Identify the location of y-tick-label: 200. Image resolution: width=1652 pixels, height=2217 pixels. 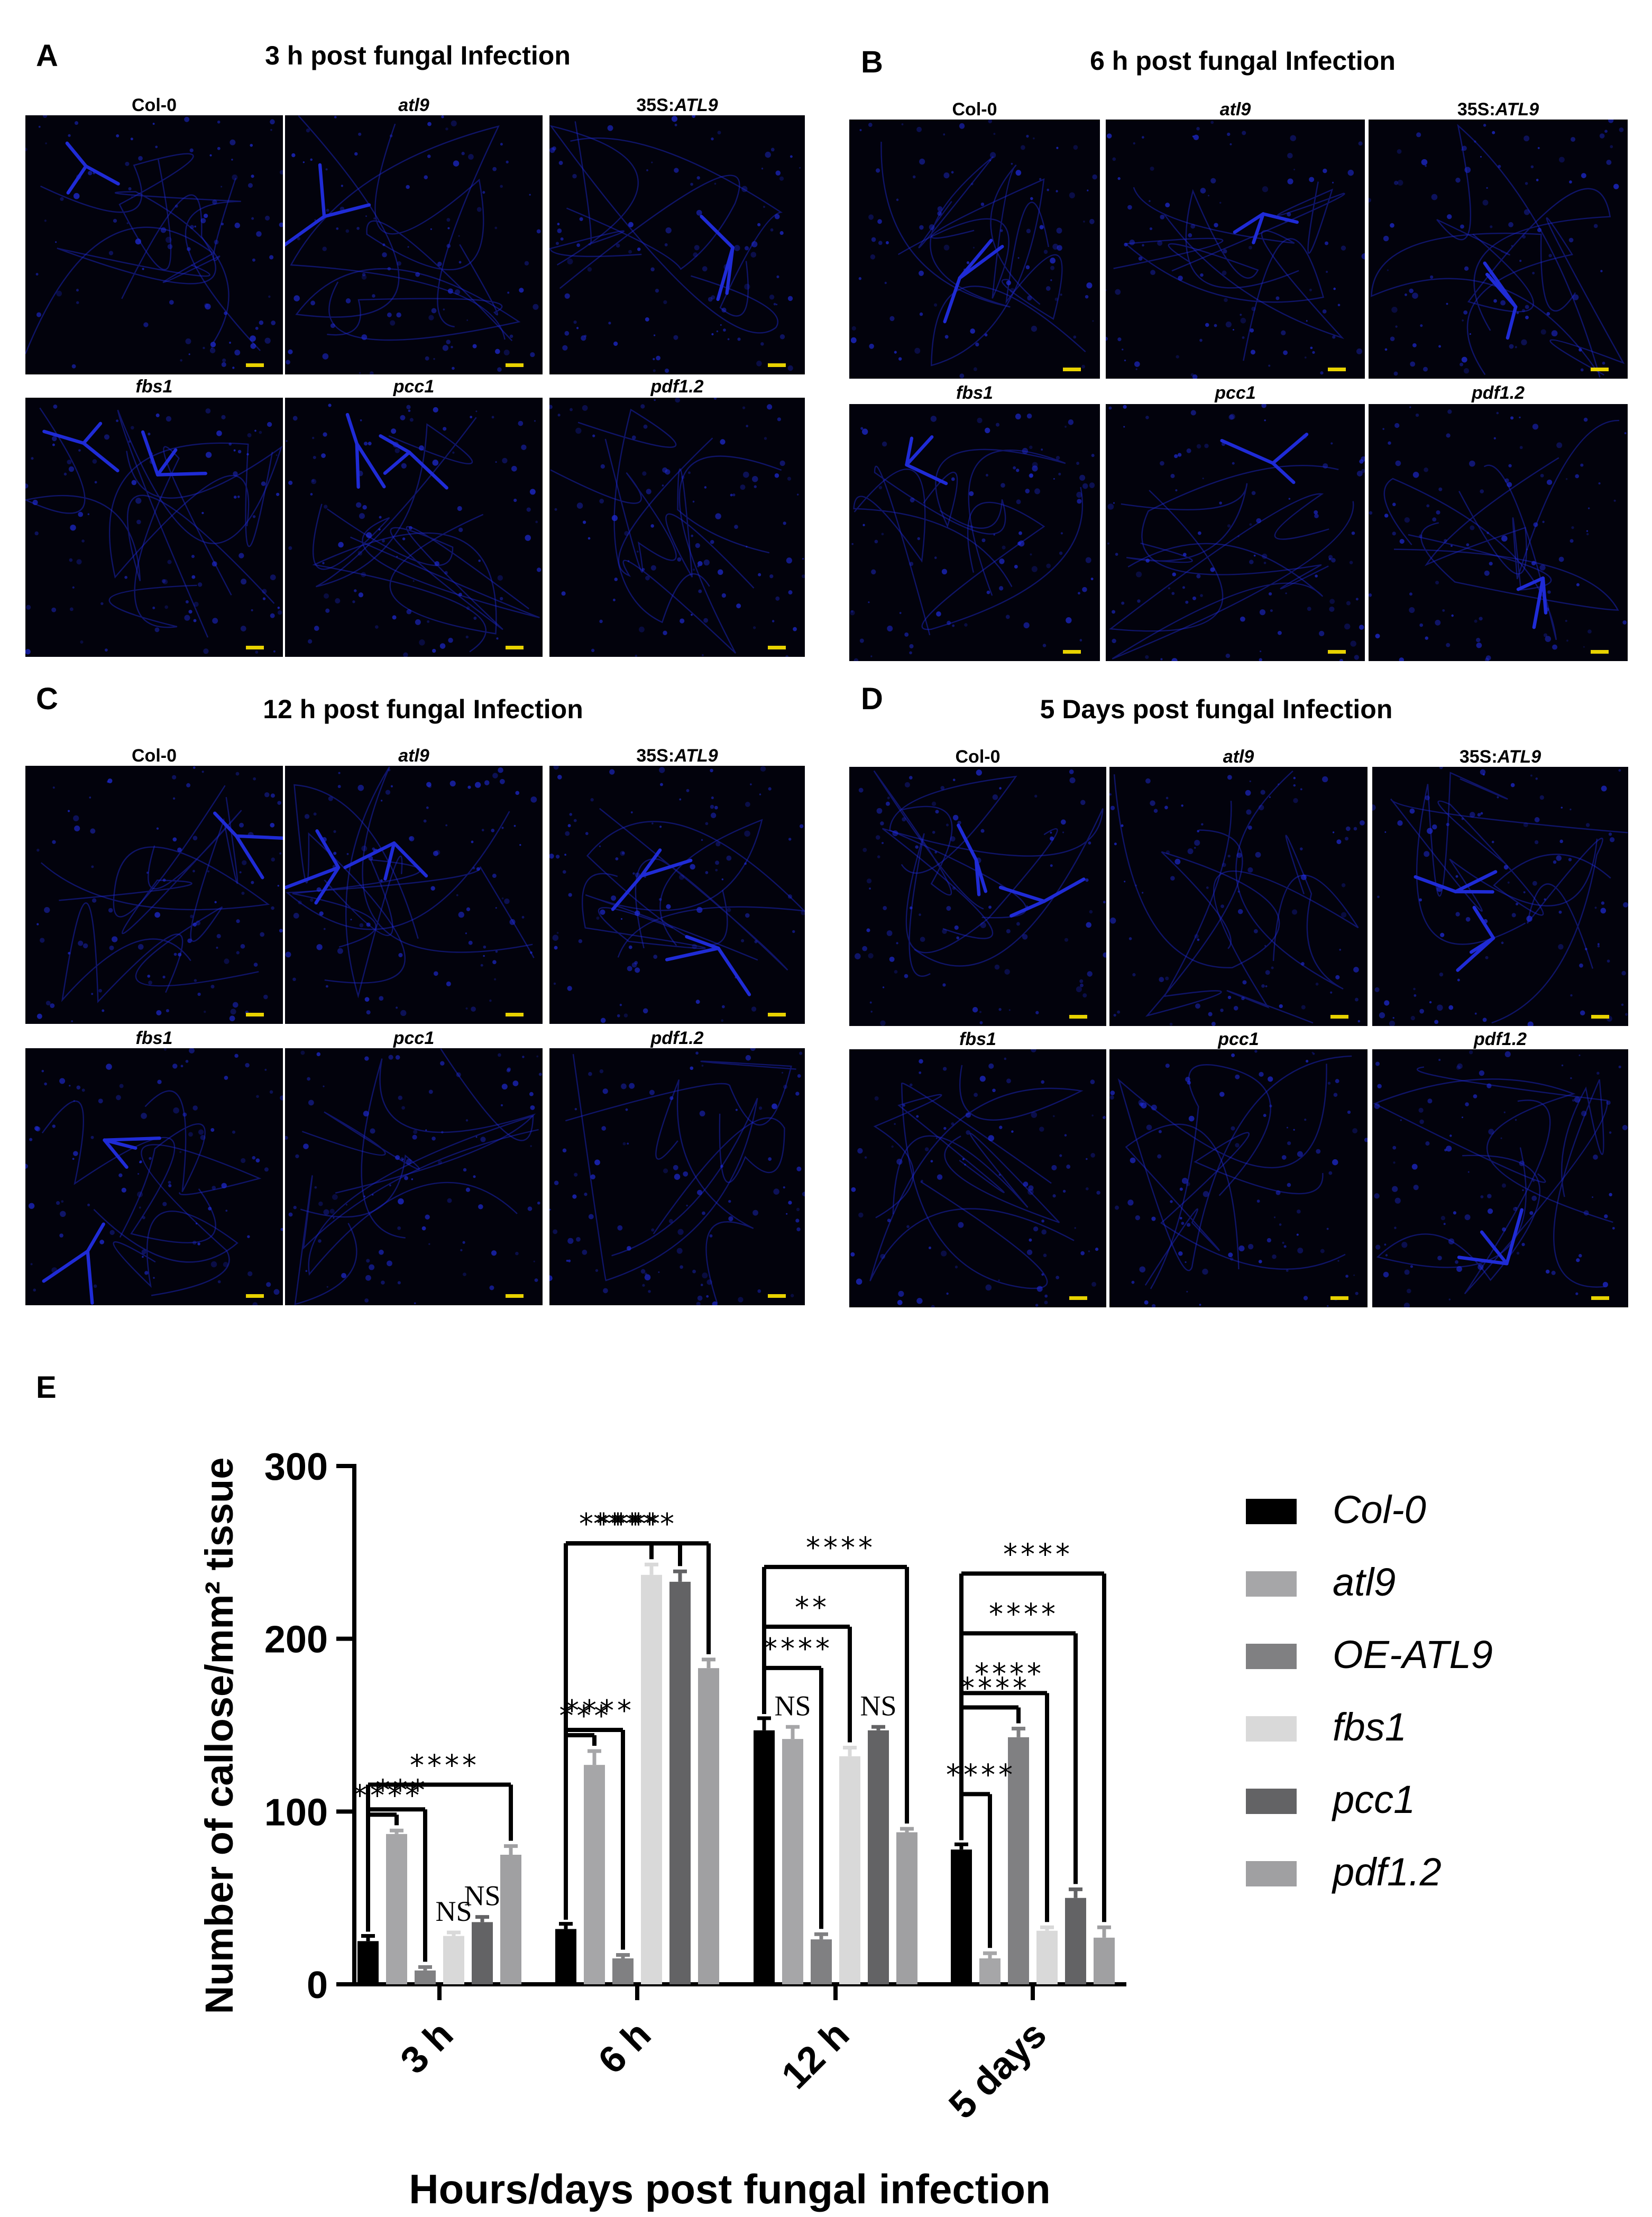
(296, 1640).